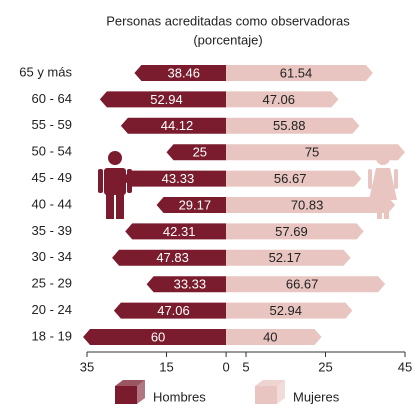 This screenshot has width=417, height=408. Describe the element at coordinates (302, 284) in the screenshot. I see `bar-label: 66.67` at that location.